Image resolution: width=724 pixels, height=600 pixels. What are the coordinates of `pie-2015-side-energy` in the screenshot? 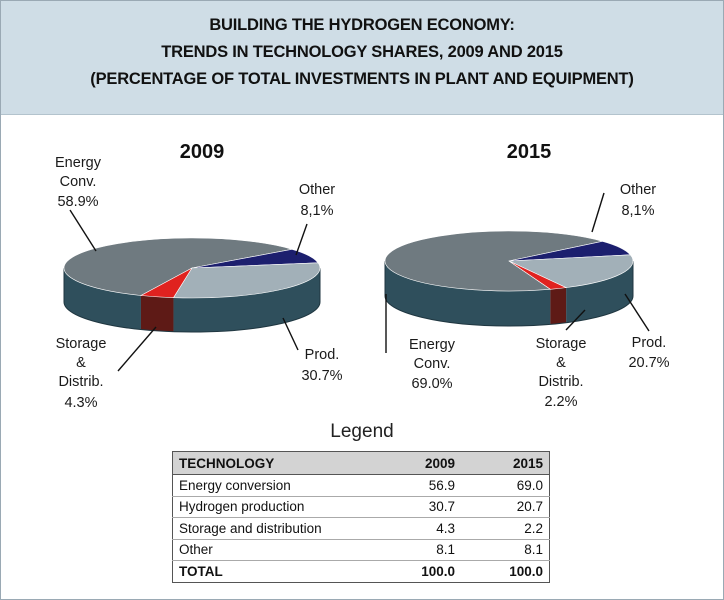 It's located at (467, 294).